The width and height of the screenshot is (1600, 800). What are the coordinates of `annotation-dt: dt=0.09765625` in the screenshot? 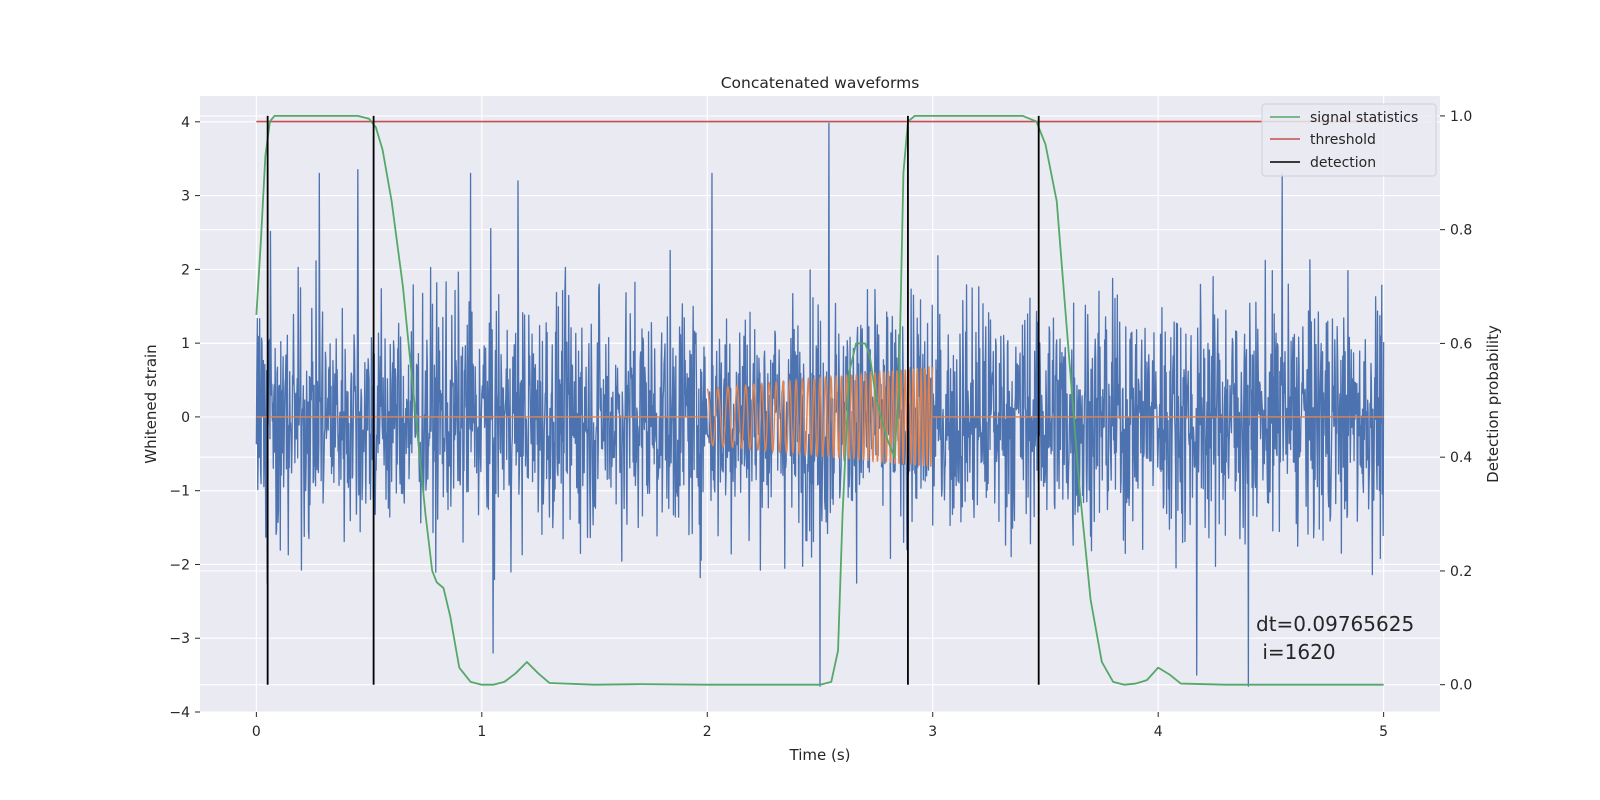 It's located at (1335, 624).